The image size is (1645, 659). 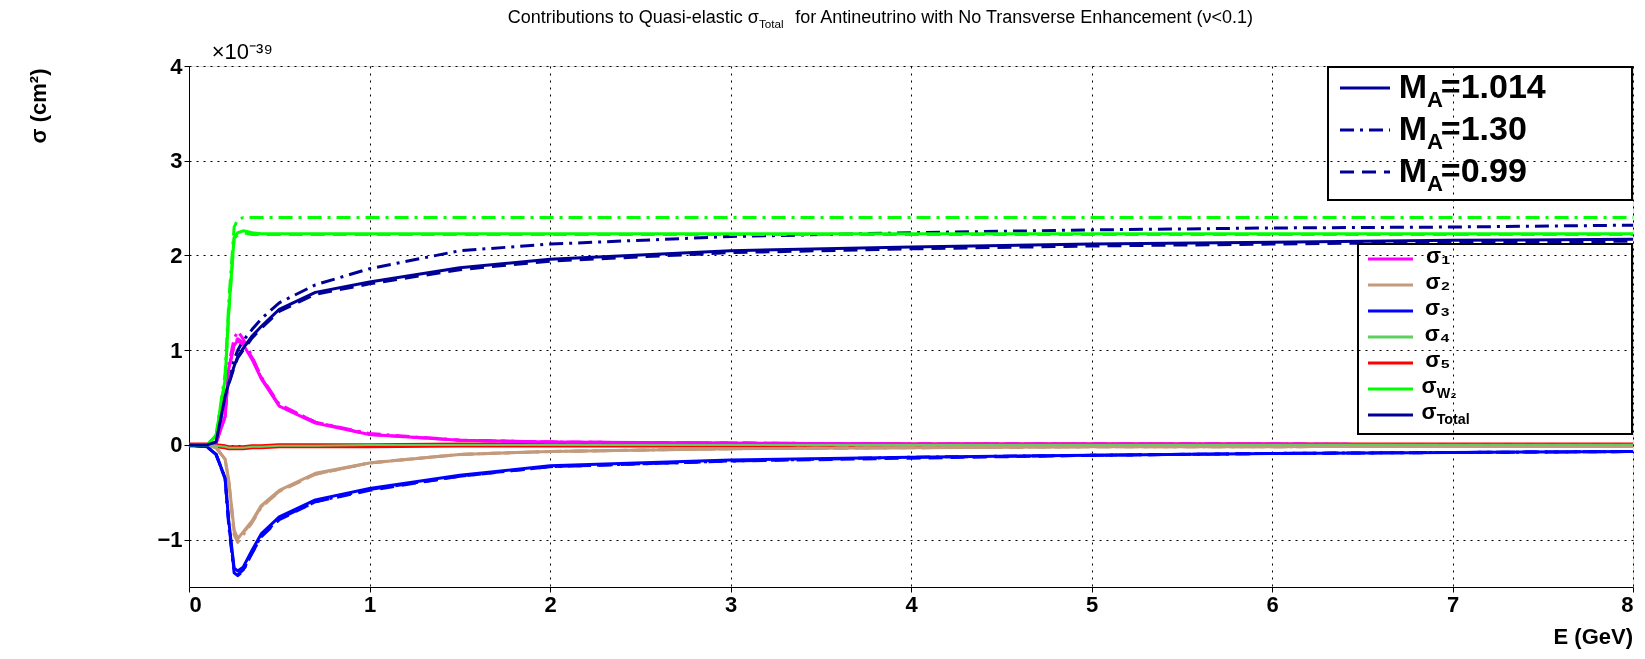 What do you see at coordinates (1438, 255) in the screenshot?
I see `legend-label: σ₁` at bounding box center [1438, 255].